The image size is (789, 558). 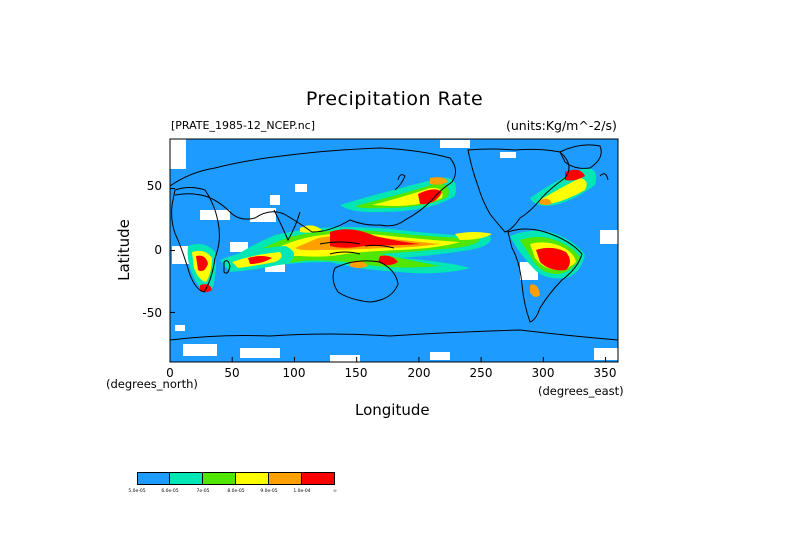 What do you see at coordinates (473, 236) in the screenshot?
I see `level-3-region` at bounding box center [473, 236].